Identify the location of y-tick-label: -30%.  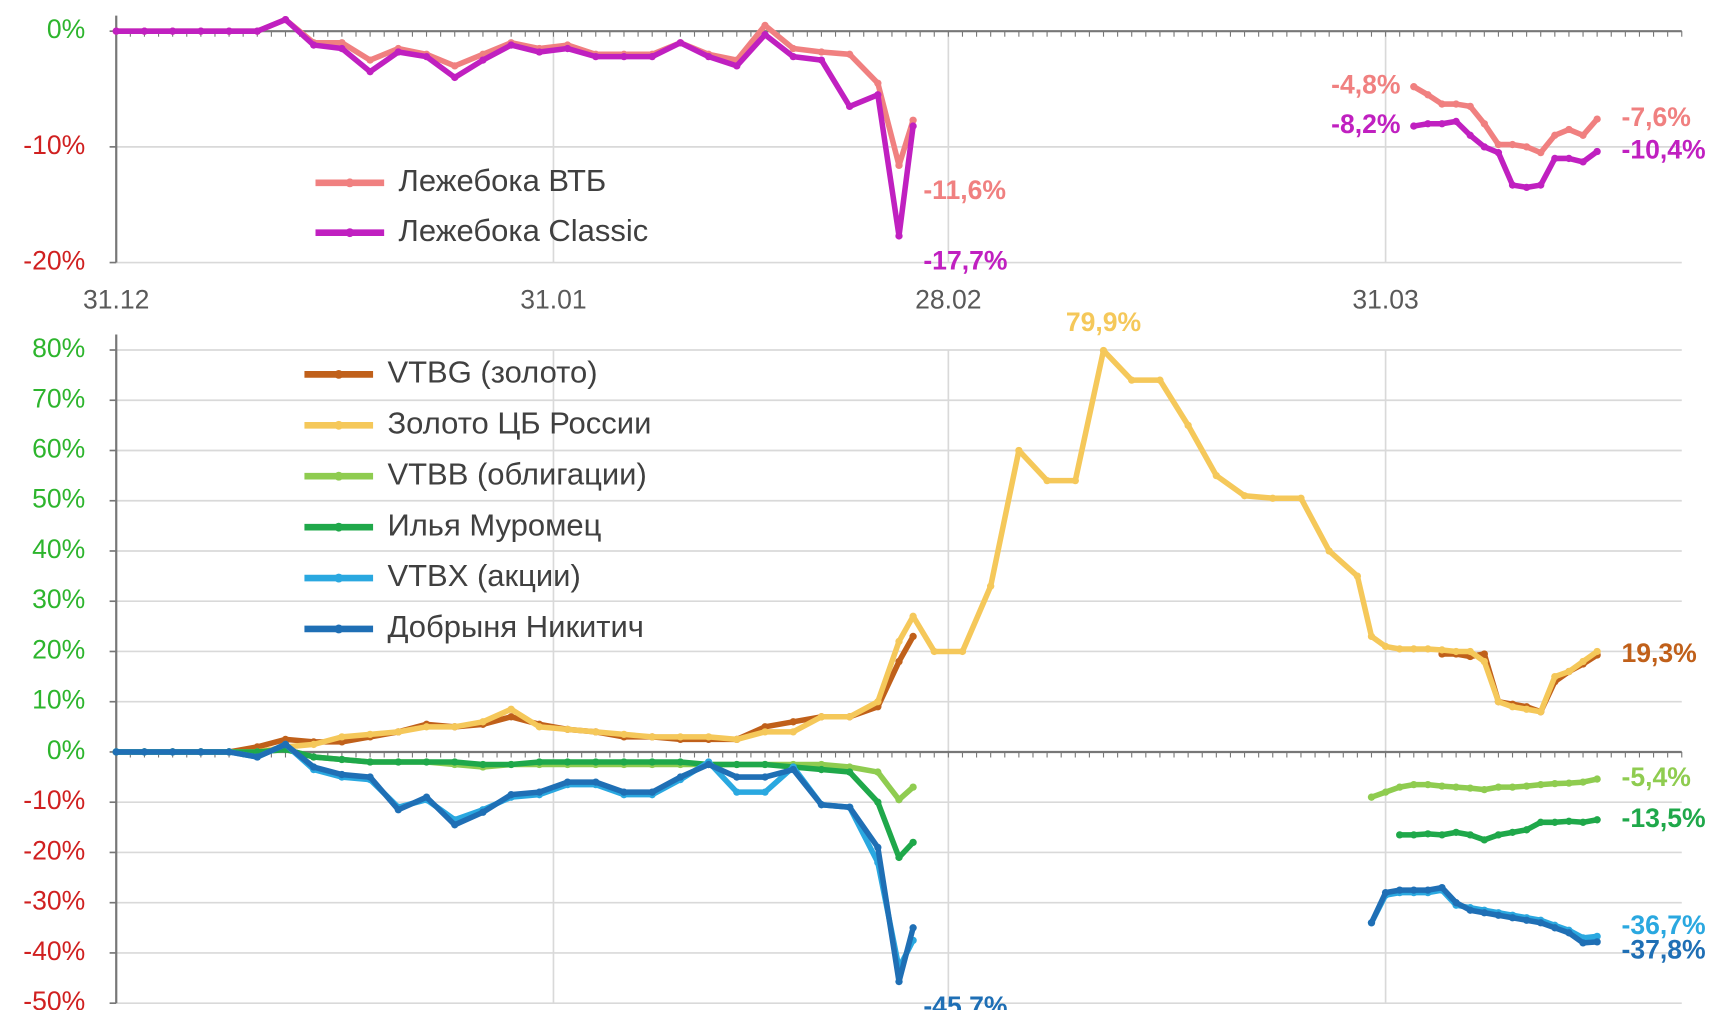
(54, 901).